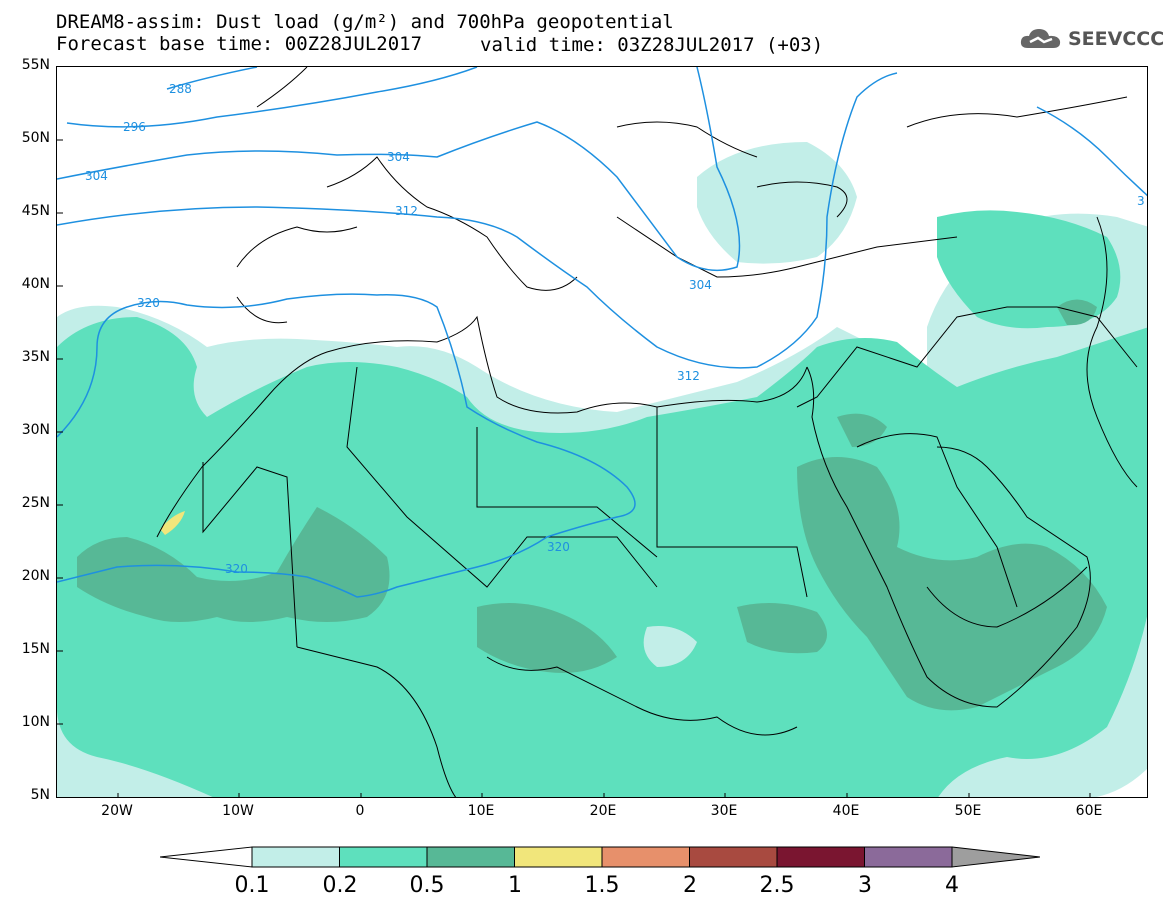 This screenshot has height=907, width=1165. What do you see at coordinates (35, 576) in the screenshot?
I see `lat-label: 20N` at bounding box center [35, 576].